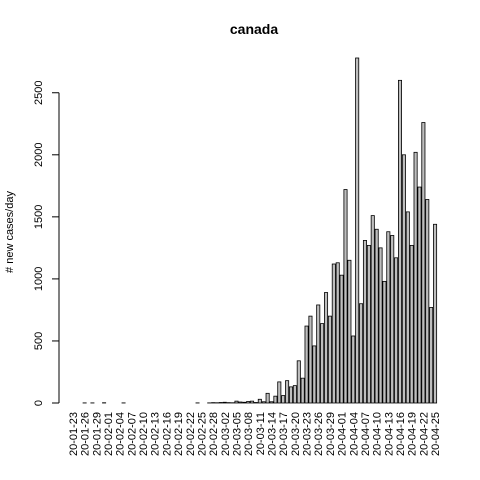 The width and height of the screenshot is (480, 480). Describe the element at coordinates (296, 434) in the screenshot. I see `x-tick-label: 20-03-20` at that location.